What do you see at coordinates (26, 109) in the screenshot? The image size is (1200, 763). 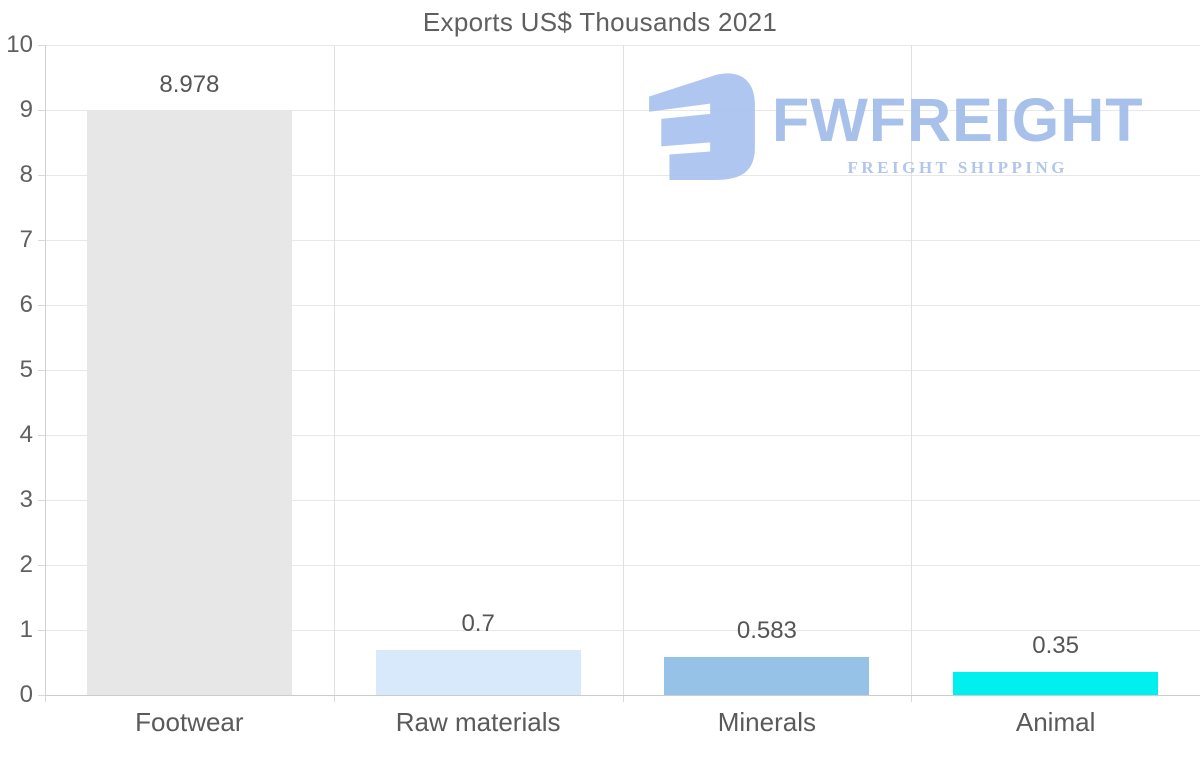 I see `y-tick-label: 9` at bounding box center [26, 109].